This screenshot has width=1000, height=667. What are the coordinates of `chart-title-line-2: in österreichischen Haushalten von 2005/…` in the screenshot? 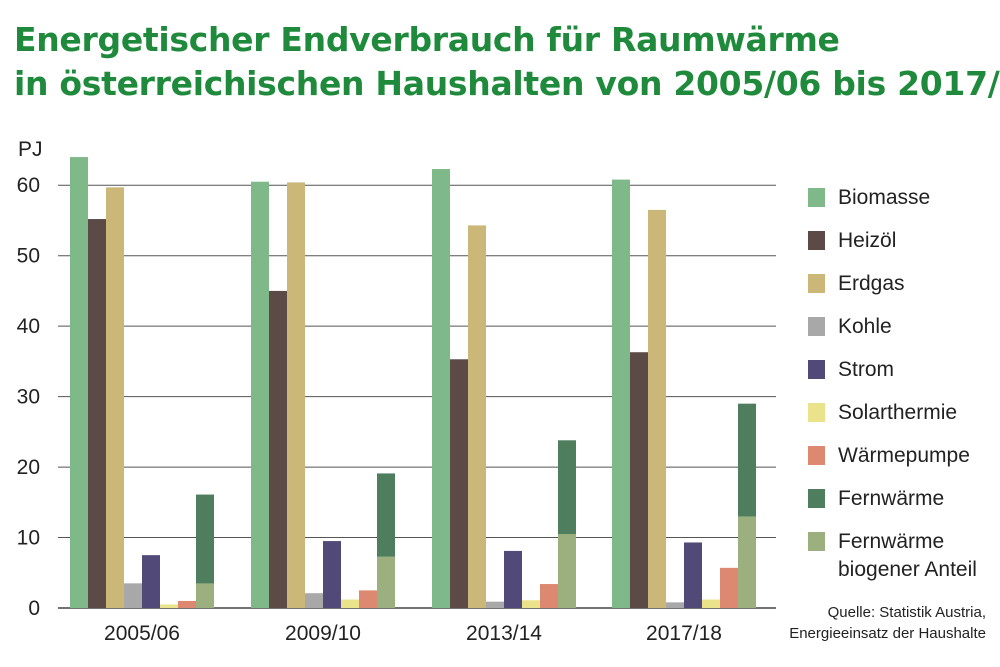 It's located at (507, 83).